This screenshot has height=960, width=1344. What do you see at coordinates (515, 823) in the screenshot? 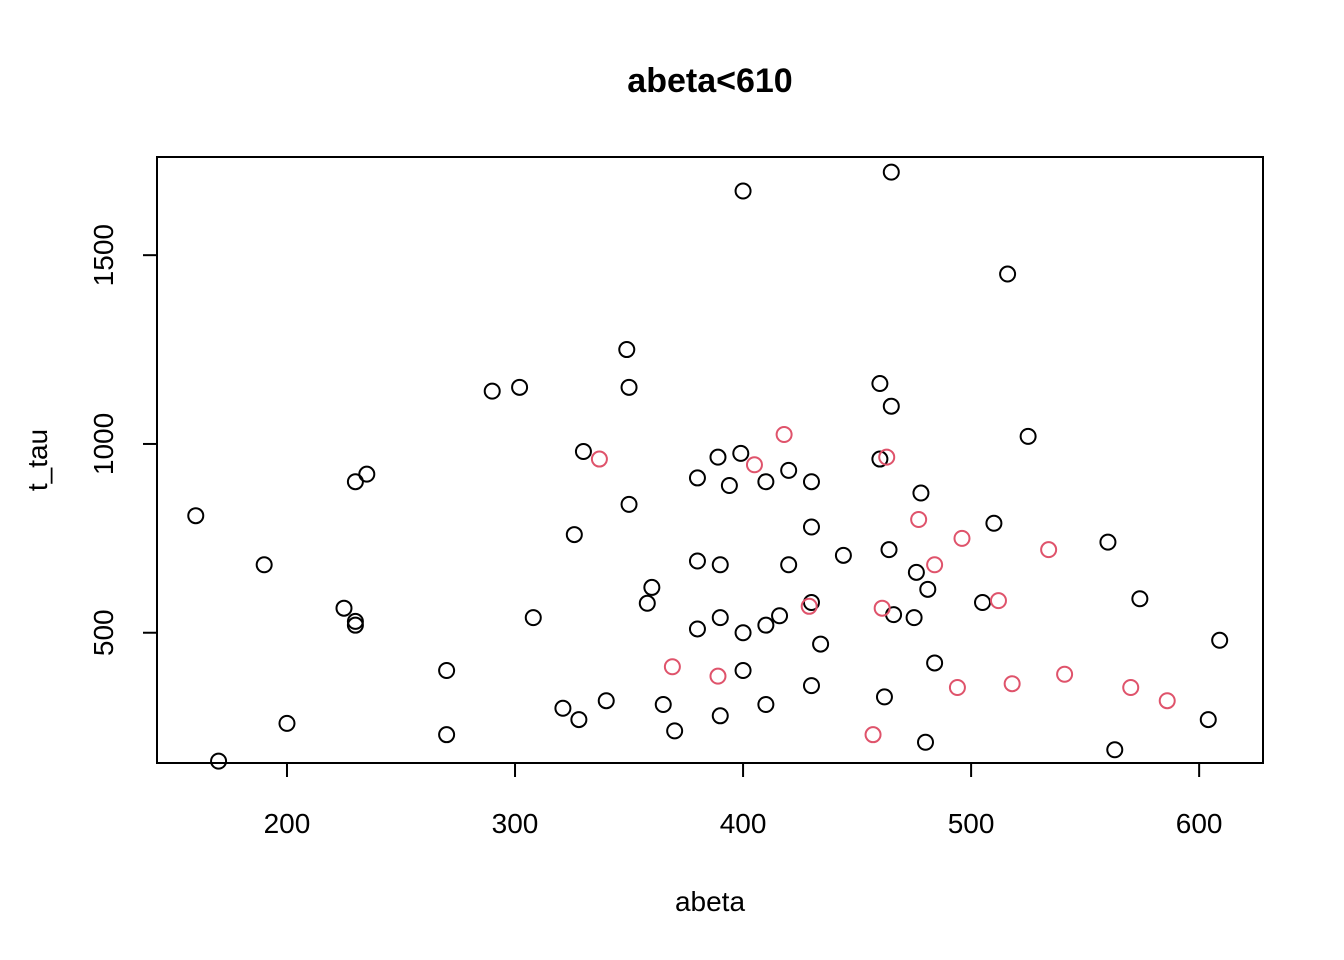
I see `x-tick-label: 300` at bounding box center [515, 823].